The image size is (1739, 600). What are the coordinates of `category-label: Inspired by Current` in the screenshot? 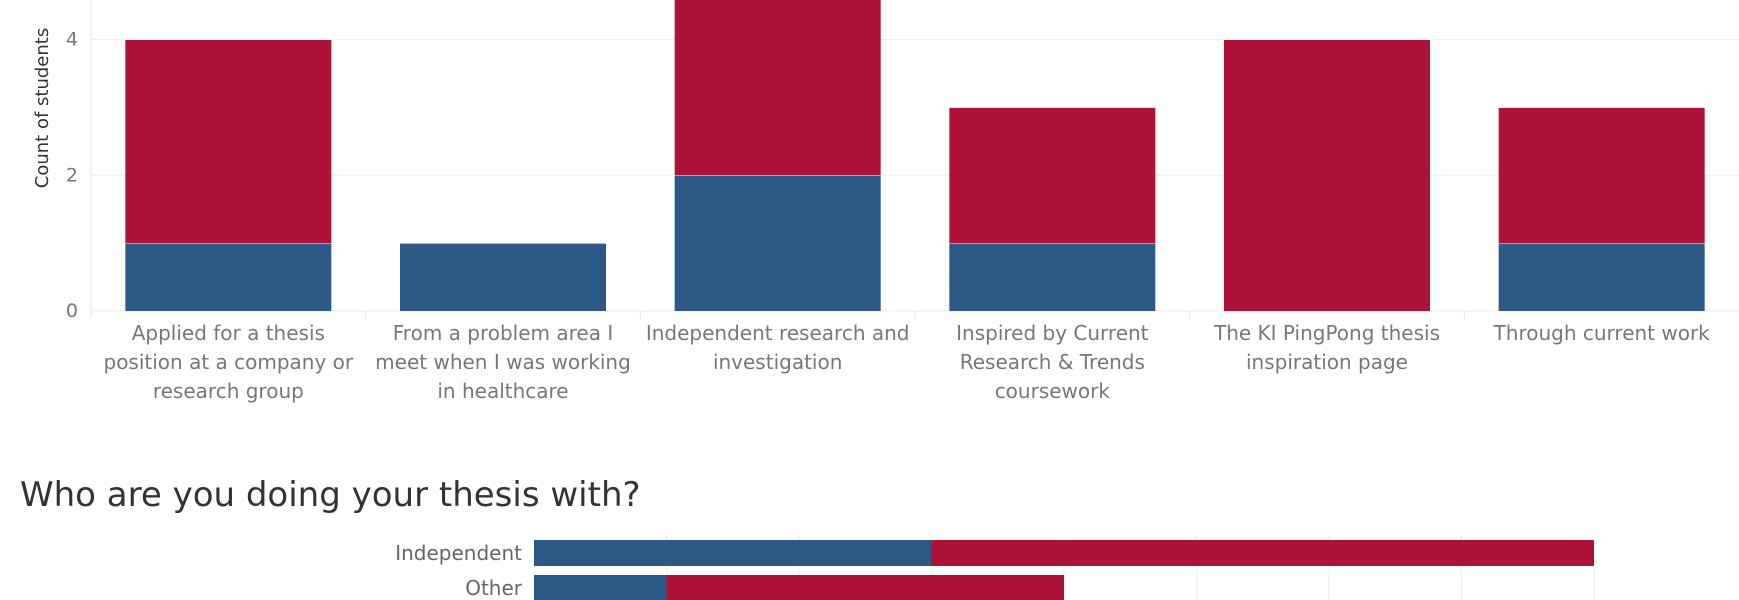 It's located at (1052, 333).